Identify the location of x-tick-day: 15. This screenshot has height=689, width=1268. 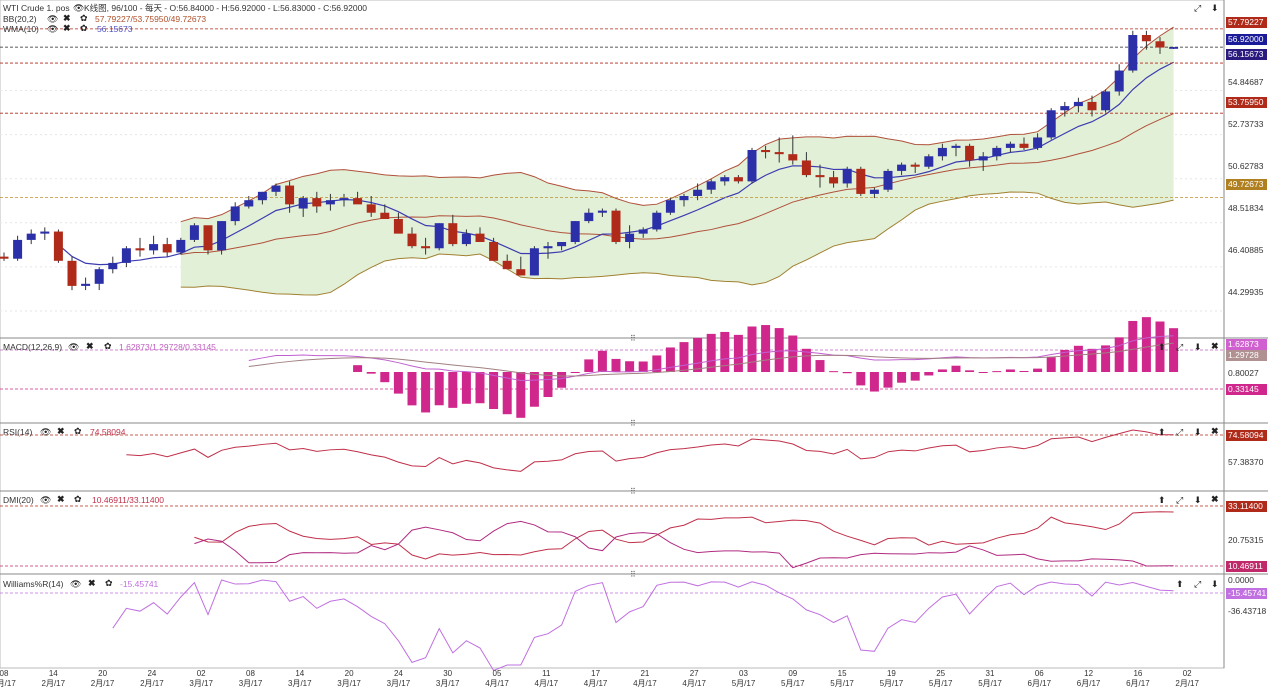
(842, 673).